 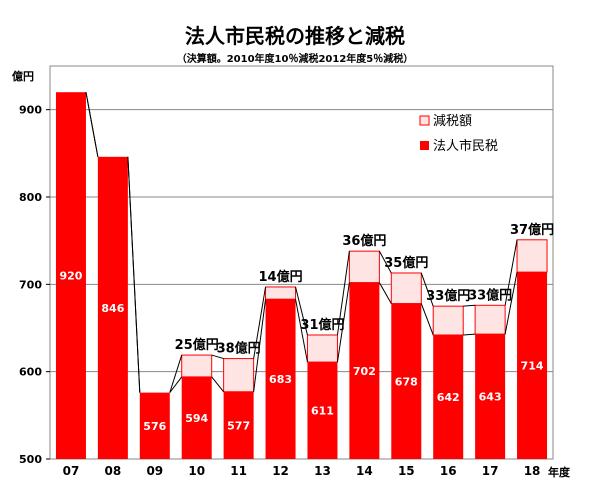 What do you see at coordinates (364, 241) in the screenshot?
I see `reduction-label: 36億円` at bounding box center [364, 241].